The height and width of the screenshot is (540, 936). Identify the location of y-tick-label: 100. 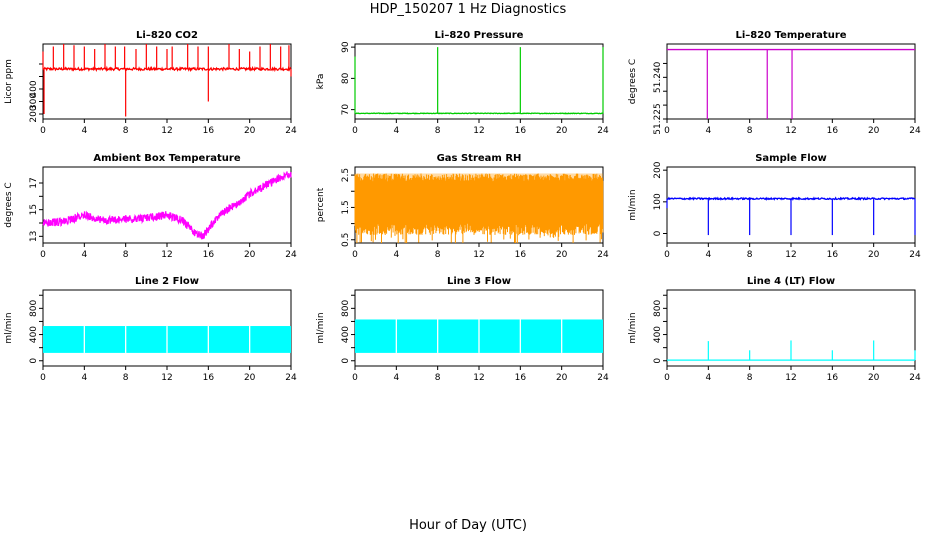
(658, 201).